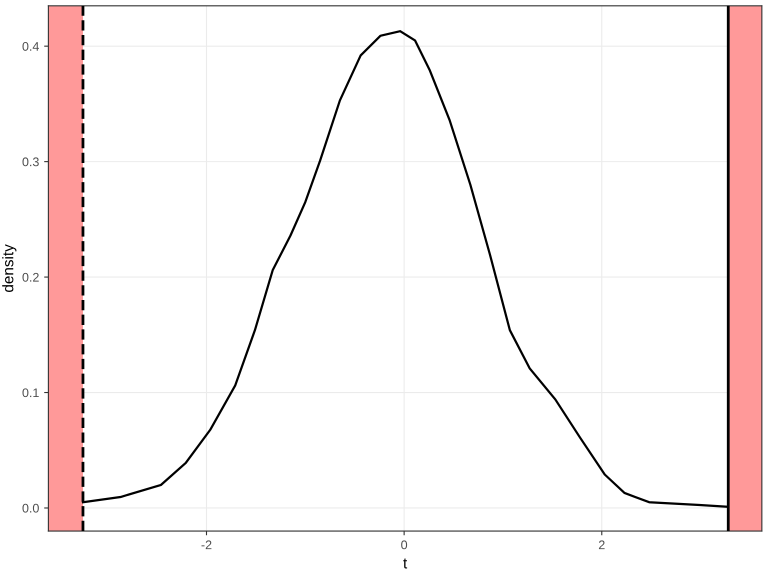 The height and width of the screenshot is (576, 768). I want to click on y-tick-label: 0.1, so click(30, 393).